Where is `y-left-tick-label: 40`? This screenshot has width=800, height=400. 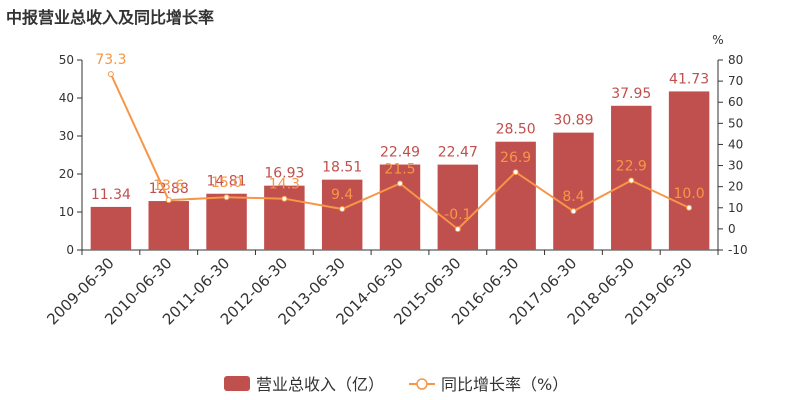
y-left-tick-label: 40 is located at coordinates (66, 98).